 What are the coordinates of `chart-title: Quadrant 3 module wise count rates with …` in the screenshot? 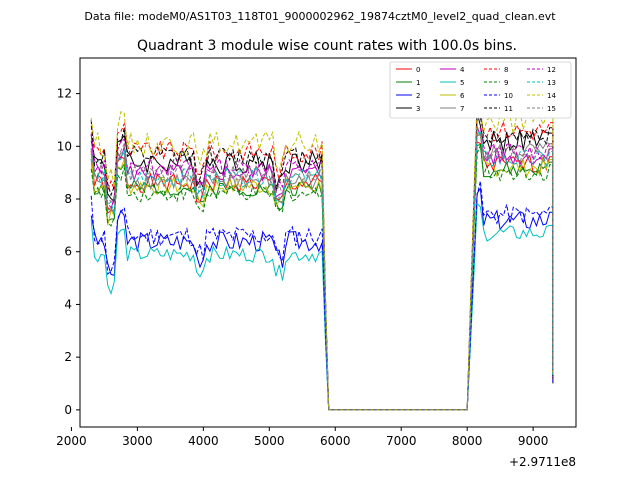 It's located at (327, 46).